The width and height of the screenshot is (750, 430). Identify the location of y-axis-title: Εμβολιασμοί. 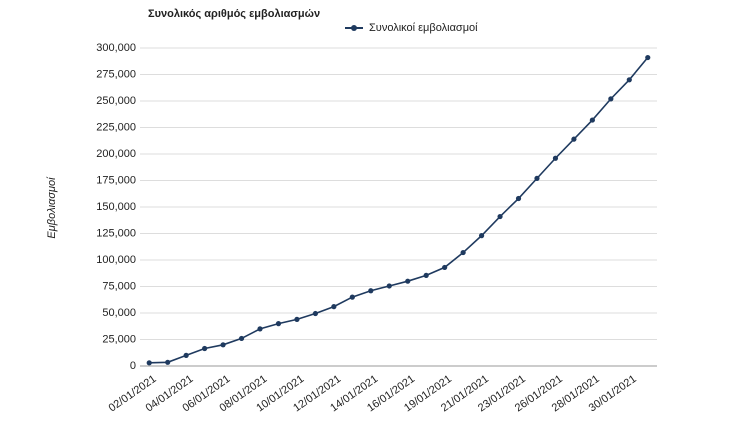
(52, 207).